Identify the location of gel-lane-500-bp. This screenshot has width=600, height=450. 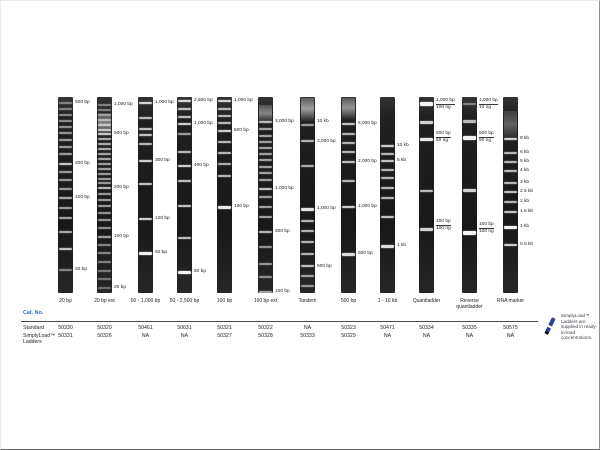
(348, 195).